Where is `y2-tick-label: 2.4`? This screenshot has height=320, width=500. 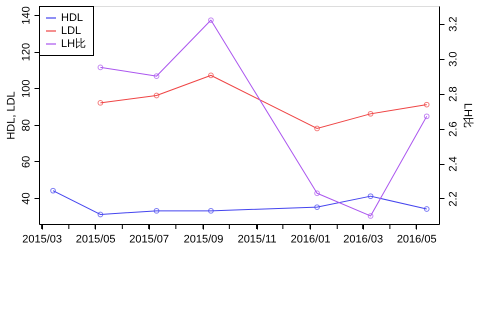 y2-tick-label: 2.4 is located at coordinates (454, 164).